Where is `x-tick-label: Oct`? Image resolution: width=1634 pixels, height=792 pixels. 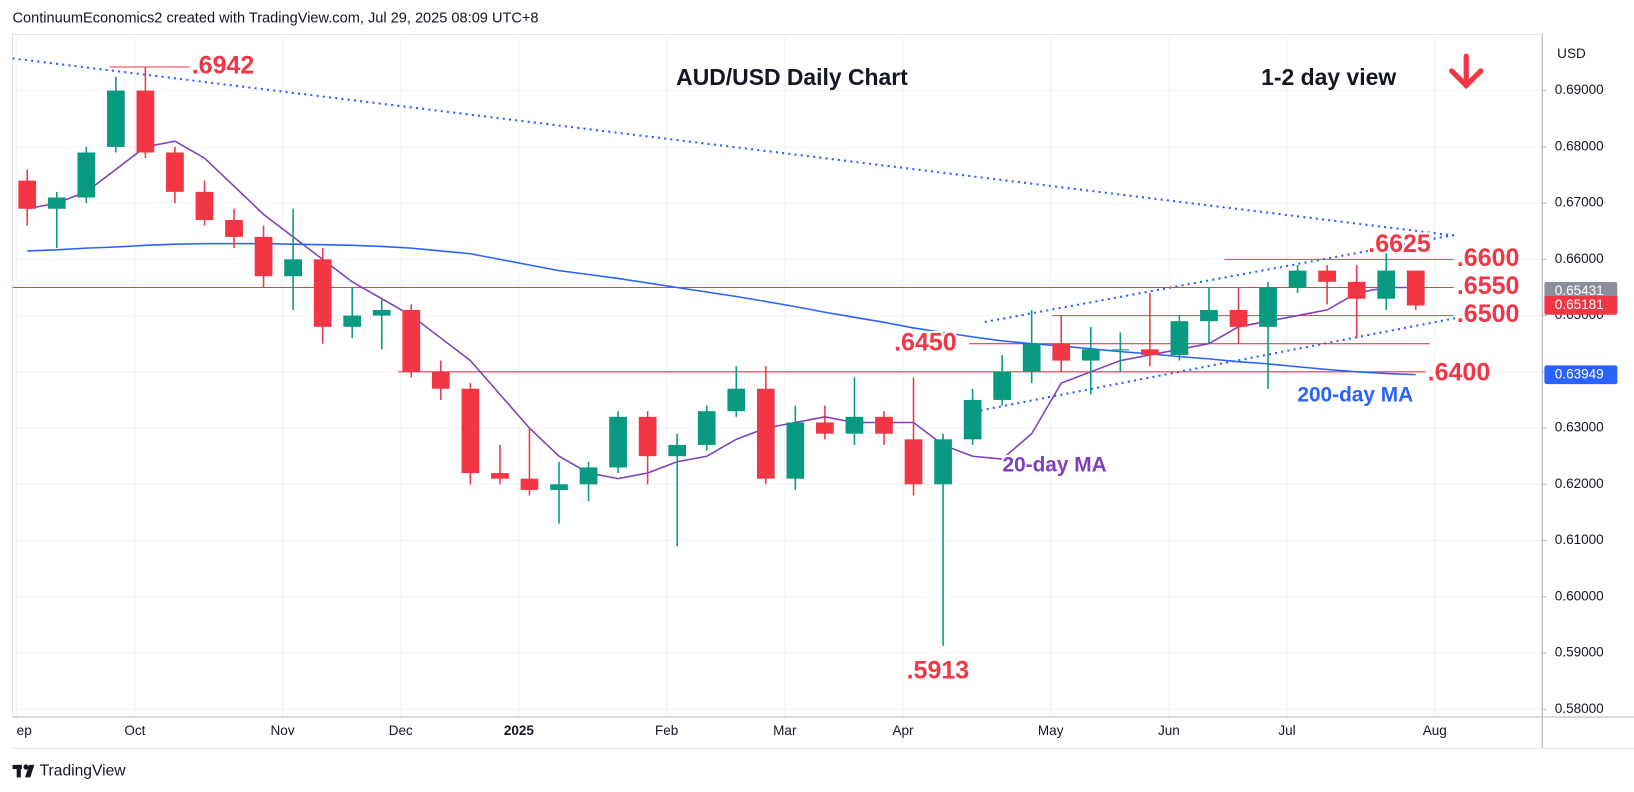
x-tick-label: Oct is located at coordinates (134, 730).